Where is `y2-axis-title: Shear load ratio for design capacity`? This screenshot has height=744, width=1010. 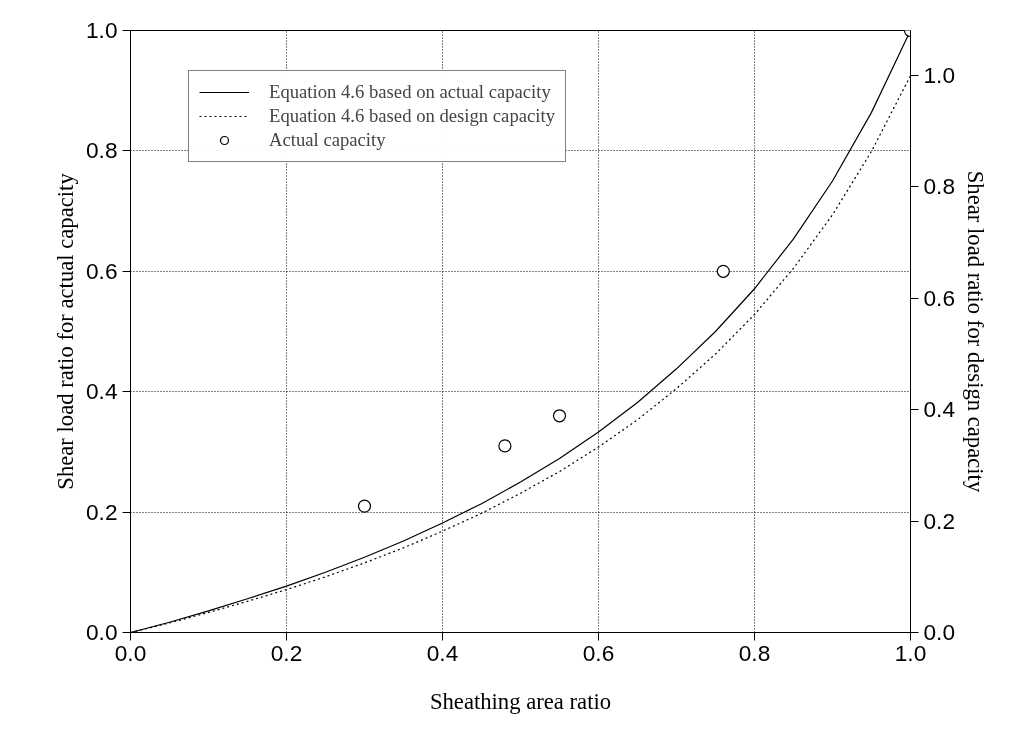 y2-axis-title: Shear load ratio for design capacity is located at coordinates (975, 331).